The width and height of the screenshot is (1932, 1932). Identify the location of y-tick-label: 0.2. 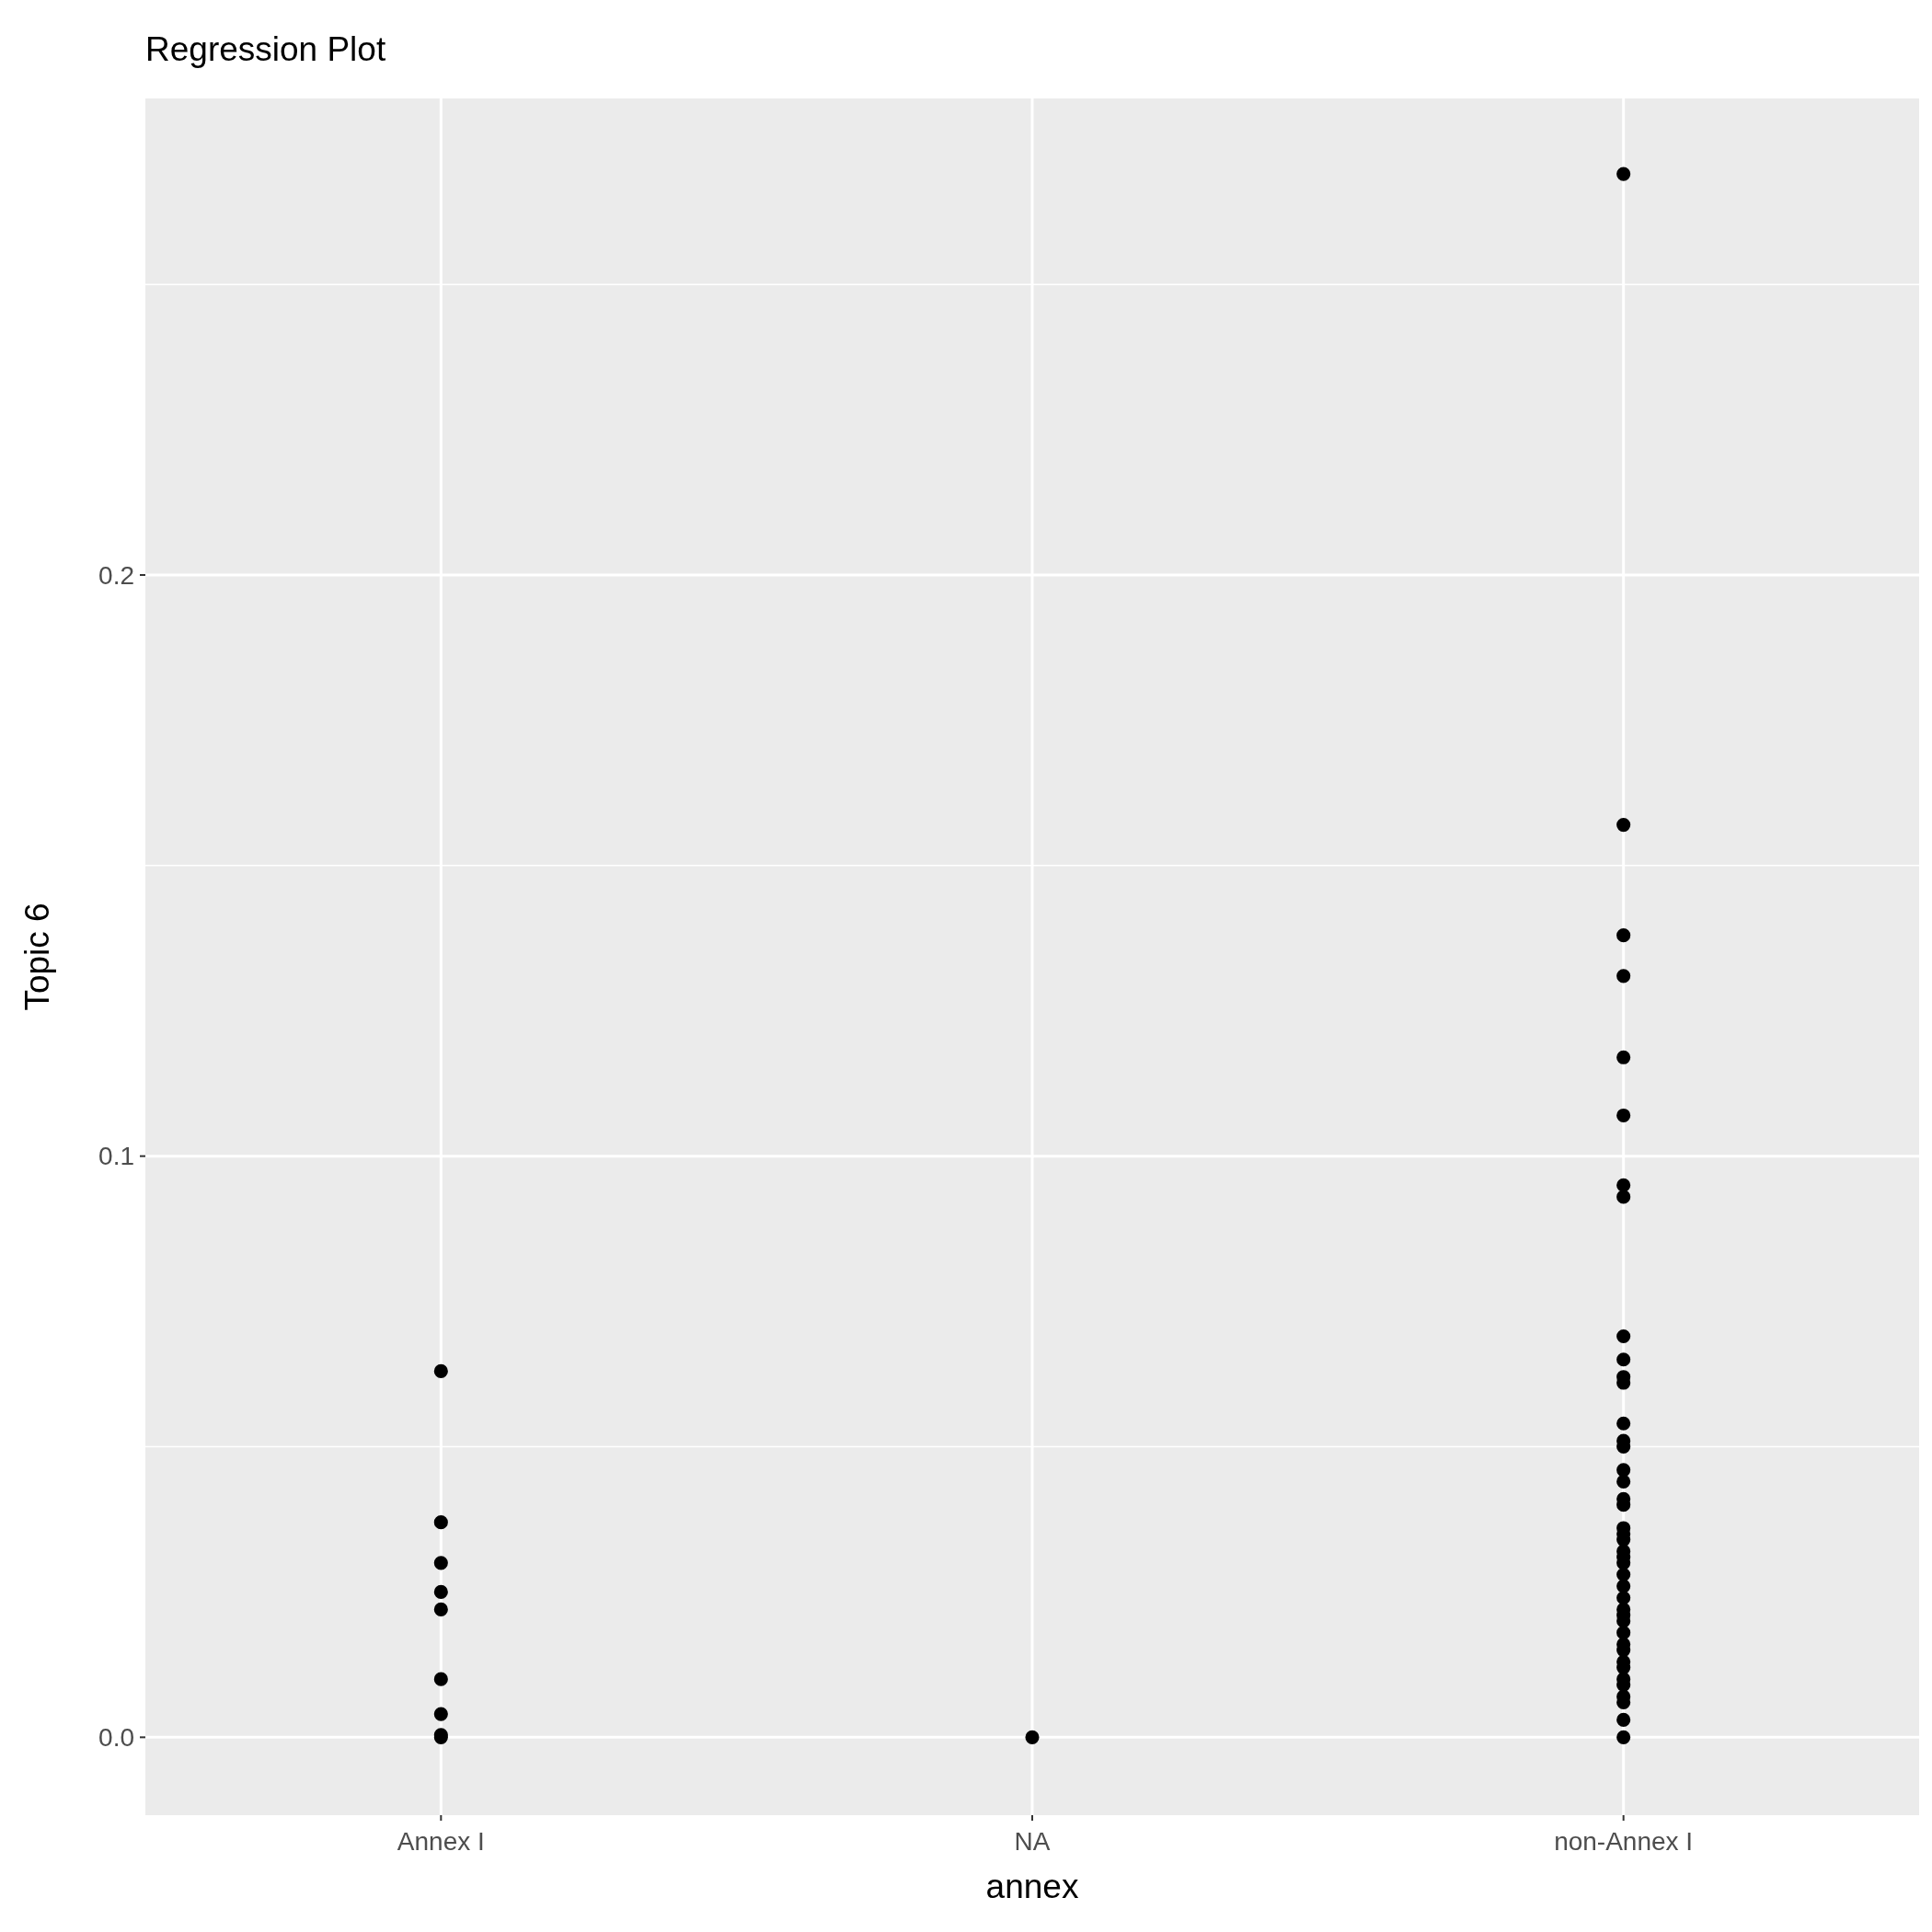
(116, 575).